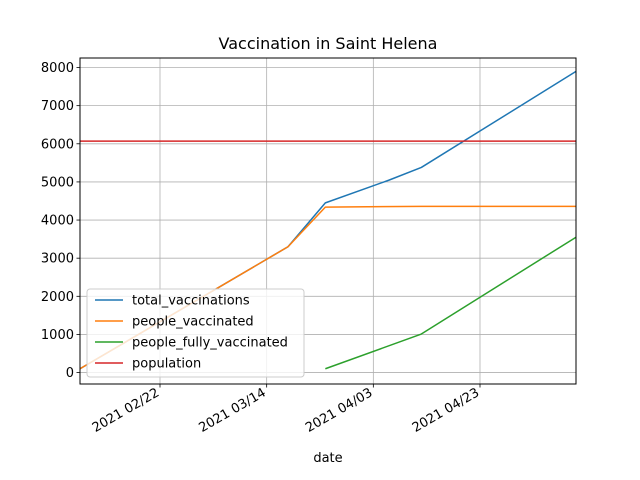  I want to click on legend-label: people_vaccinated, so click(193, 322).